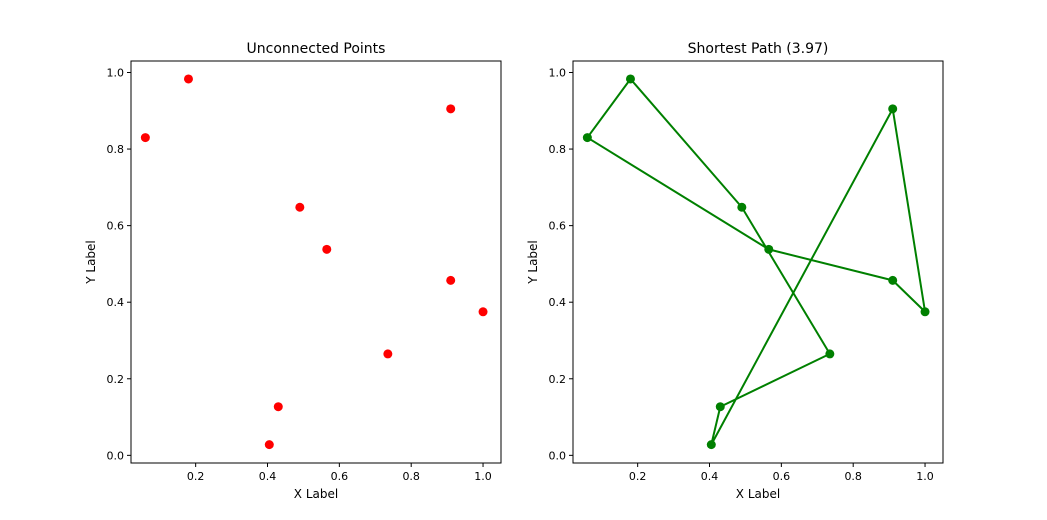 The height and width of the screenshot is (520, 1047). Describe the element at coordinates (340, 476) in the screenshot. I see `scatter-plot-x-tick-label: 0.6` at that location.